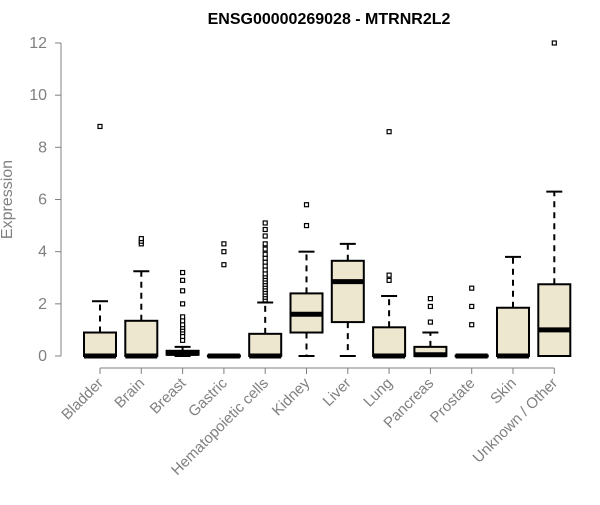 The image size is (600, 505). I want to click on x-tick-label: Breast, so click(168, 395).